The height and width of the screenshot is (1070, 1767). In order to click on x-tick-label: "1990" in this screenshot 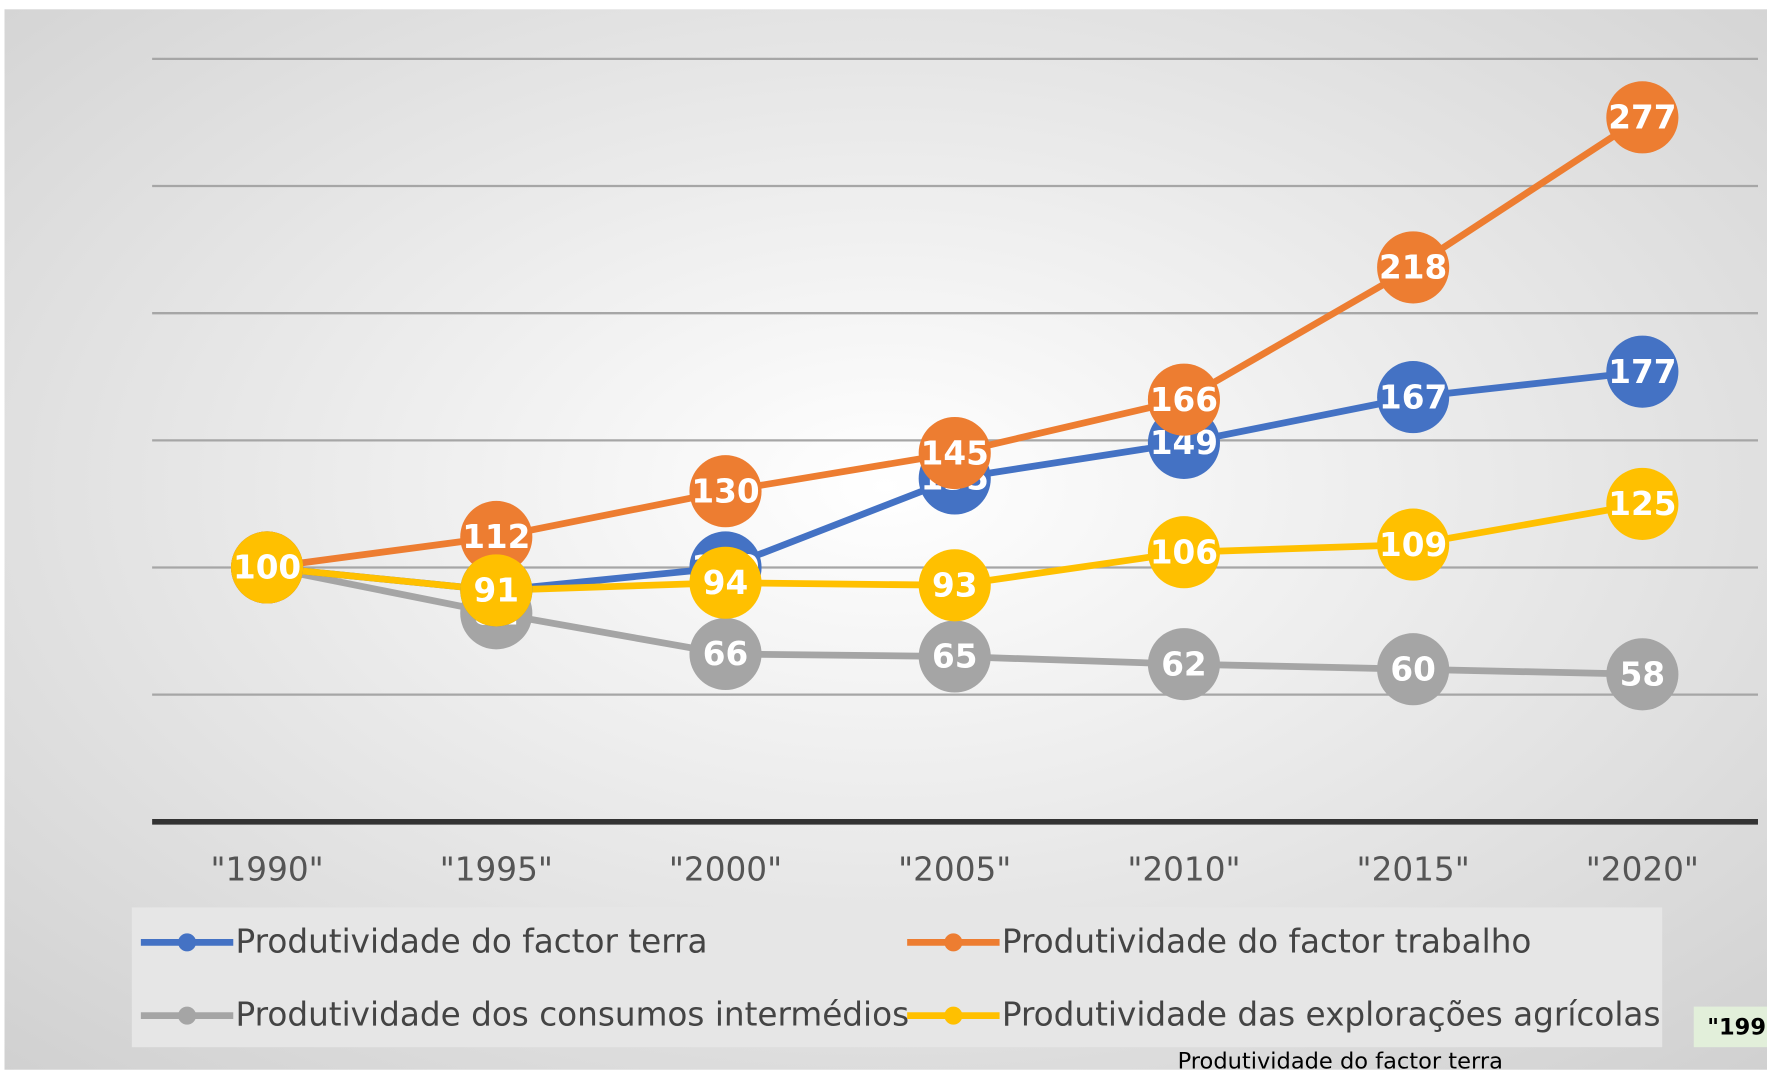, I will do `click(266, 869)`.